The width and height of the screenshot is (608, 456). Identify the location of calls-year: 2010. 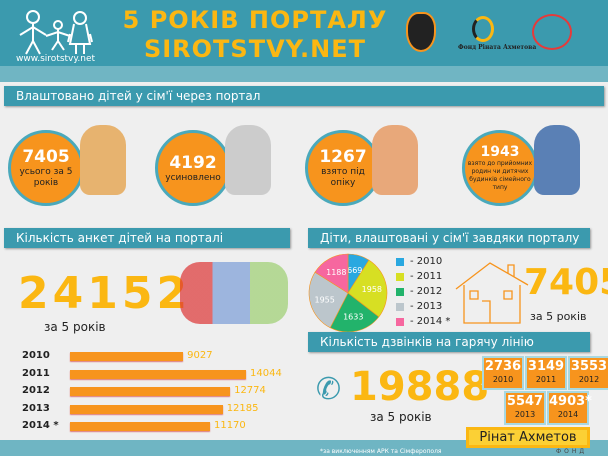
(503, 379).